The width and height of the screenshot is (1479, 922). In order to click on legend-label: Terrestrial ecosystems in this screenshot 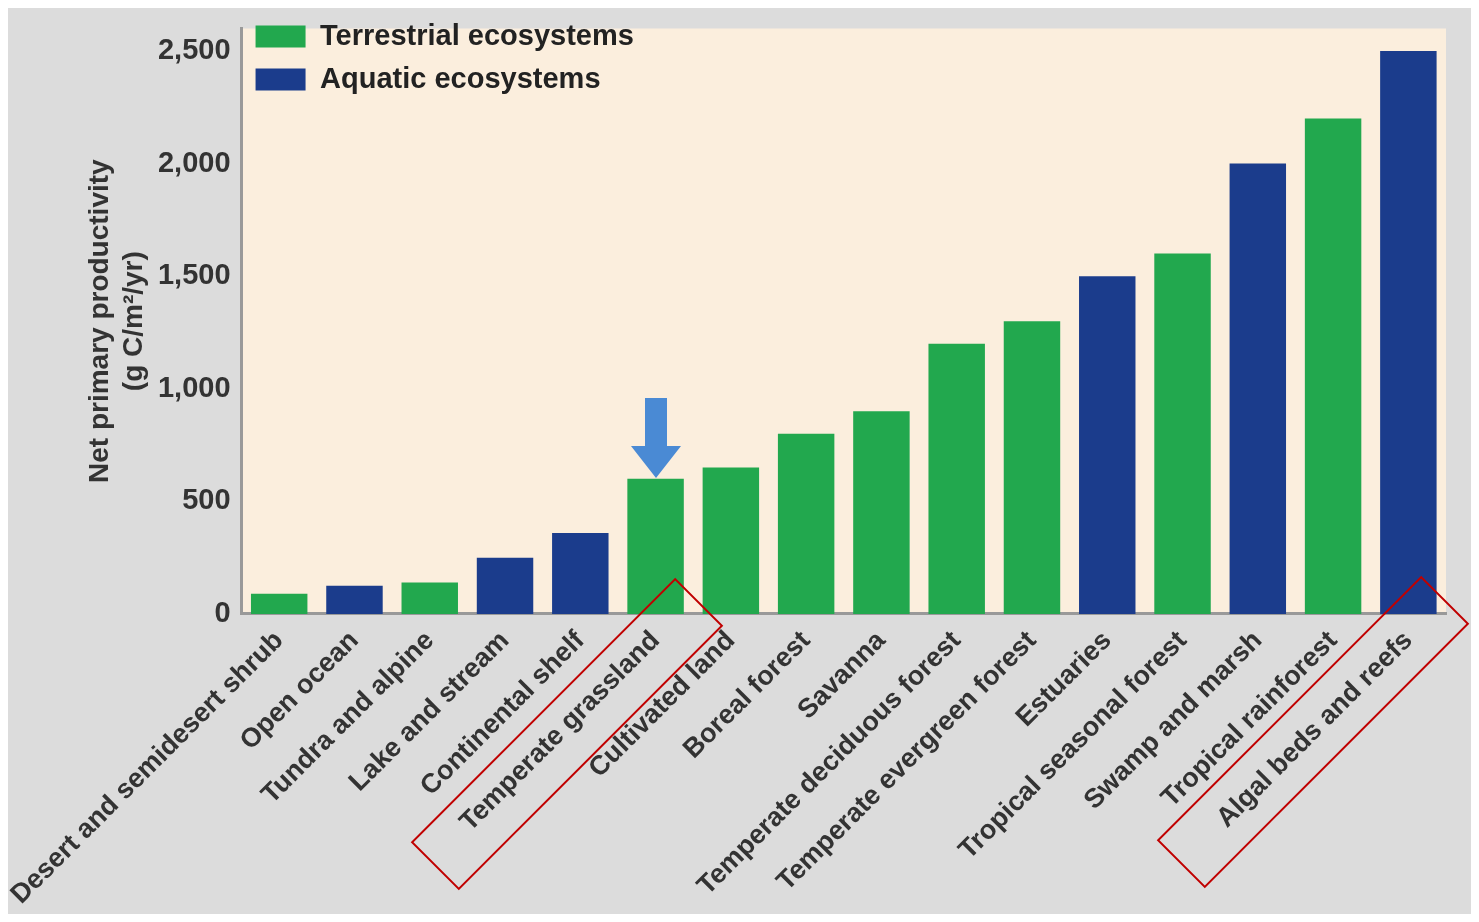, I will do `click(477, 34)`.